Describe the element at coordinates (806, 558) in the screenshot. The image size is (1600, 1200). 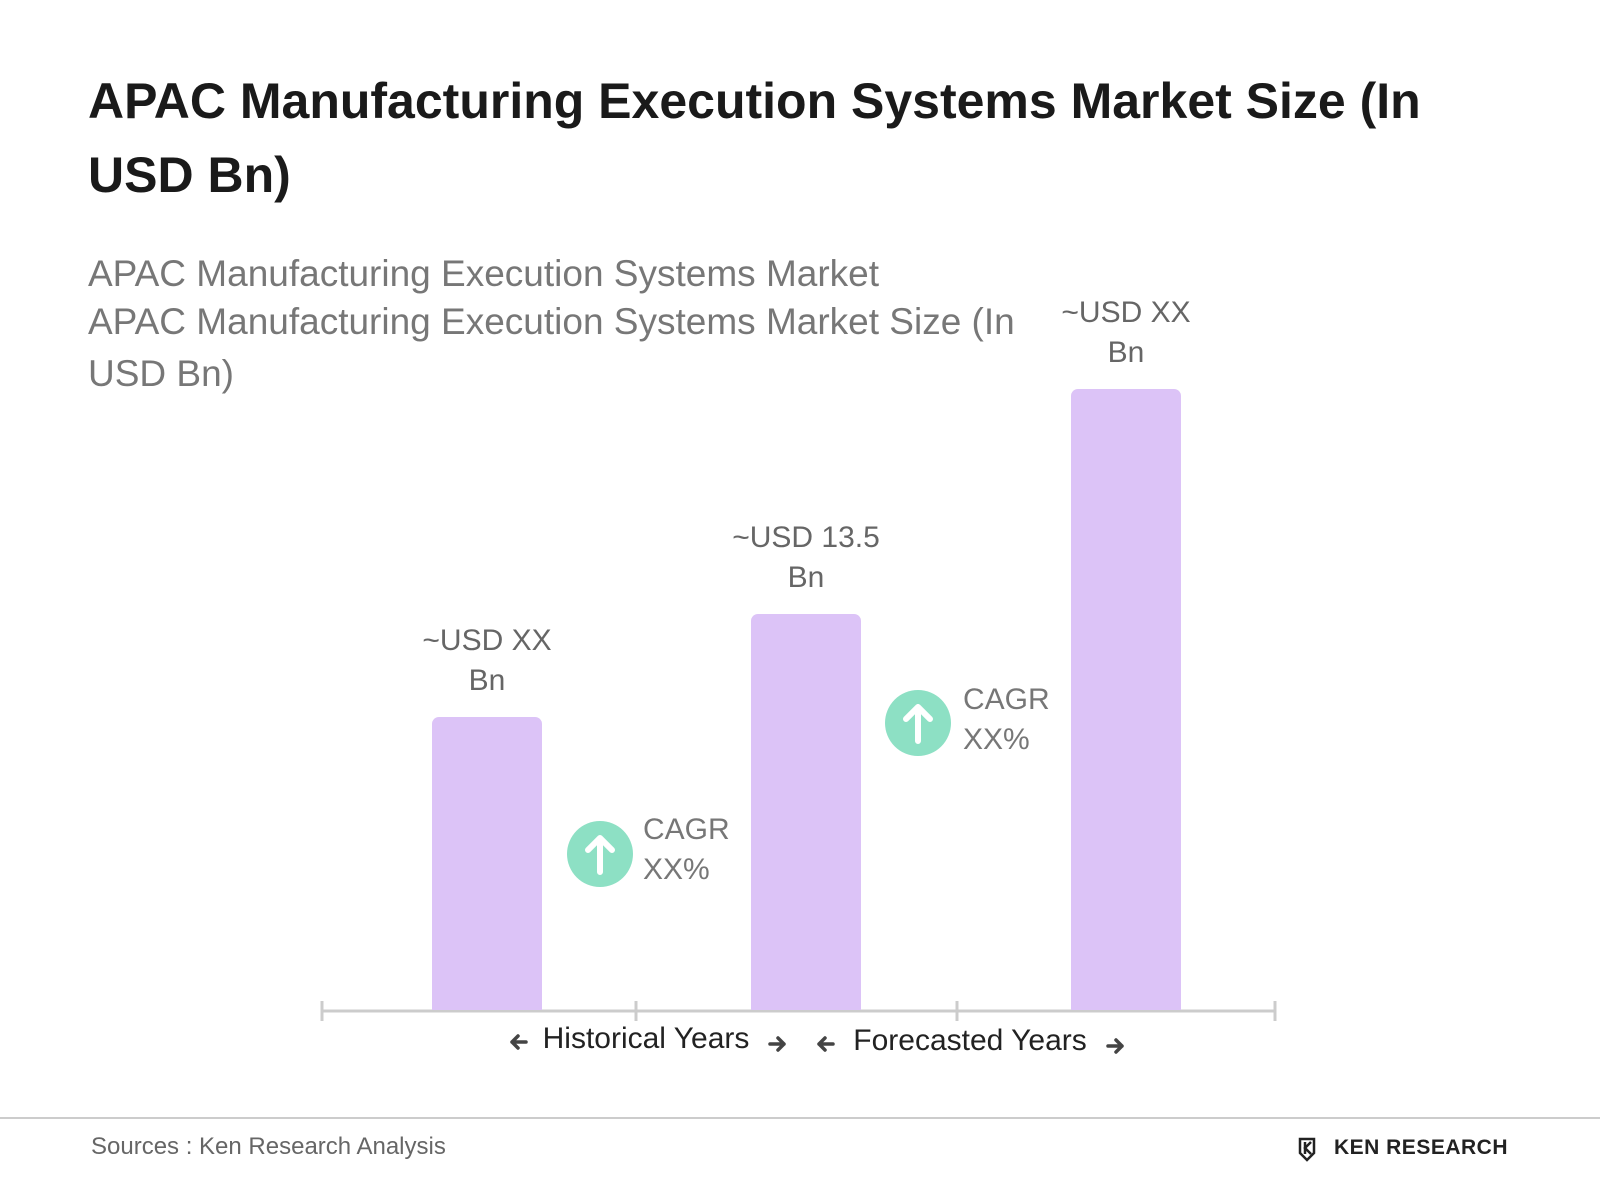
I see `value-label: ~USD 13.5 Bn` at that location.